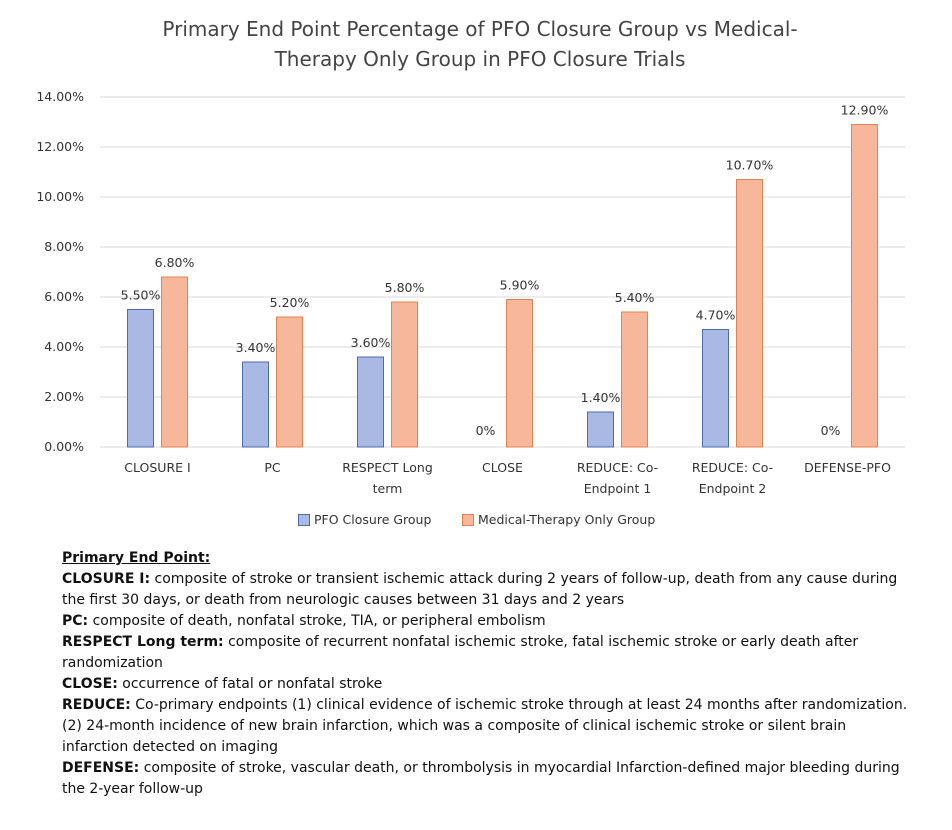  I want to click on data-label: 5.80%, so click(405, 287).